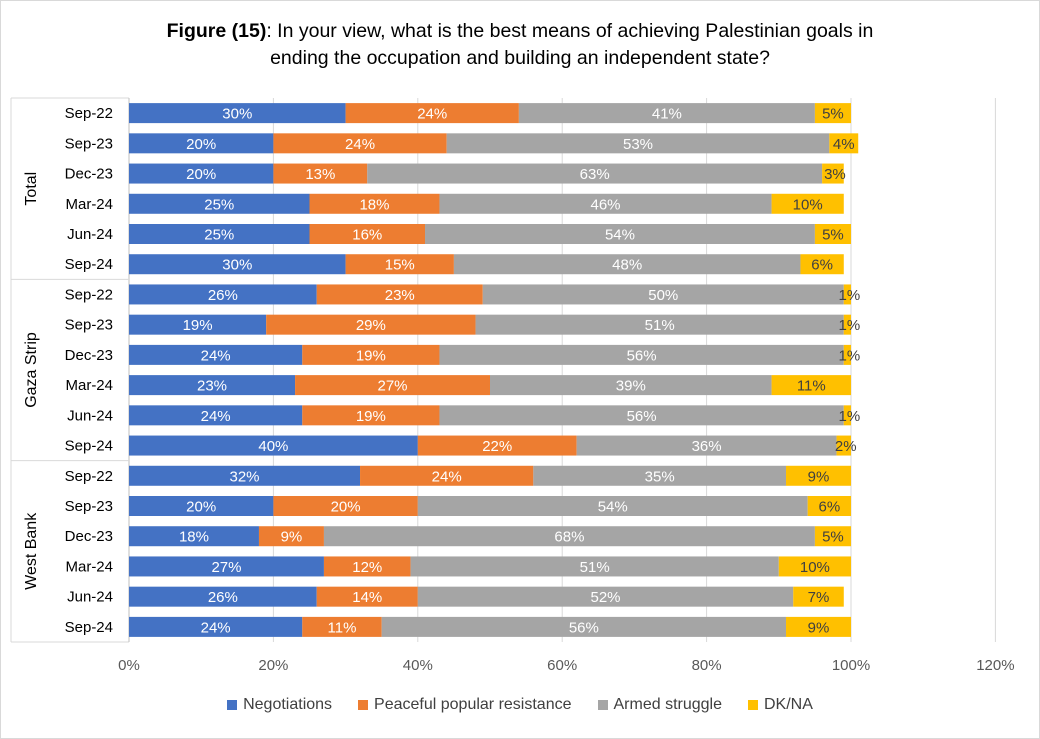 The image size is (1040, 739). What do you see at coordinates (363, 705) in the screenshot?
I see `legend-swatch-peaceful` at bounding box center [363, 705].